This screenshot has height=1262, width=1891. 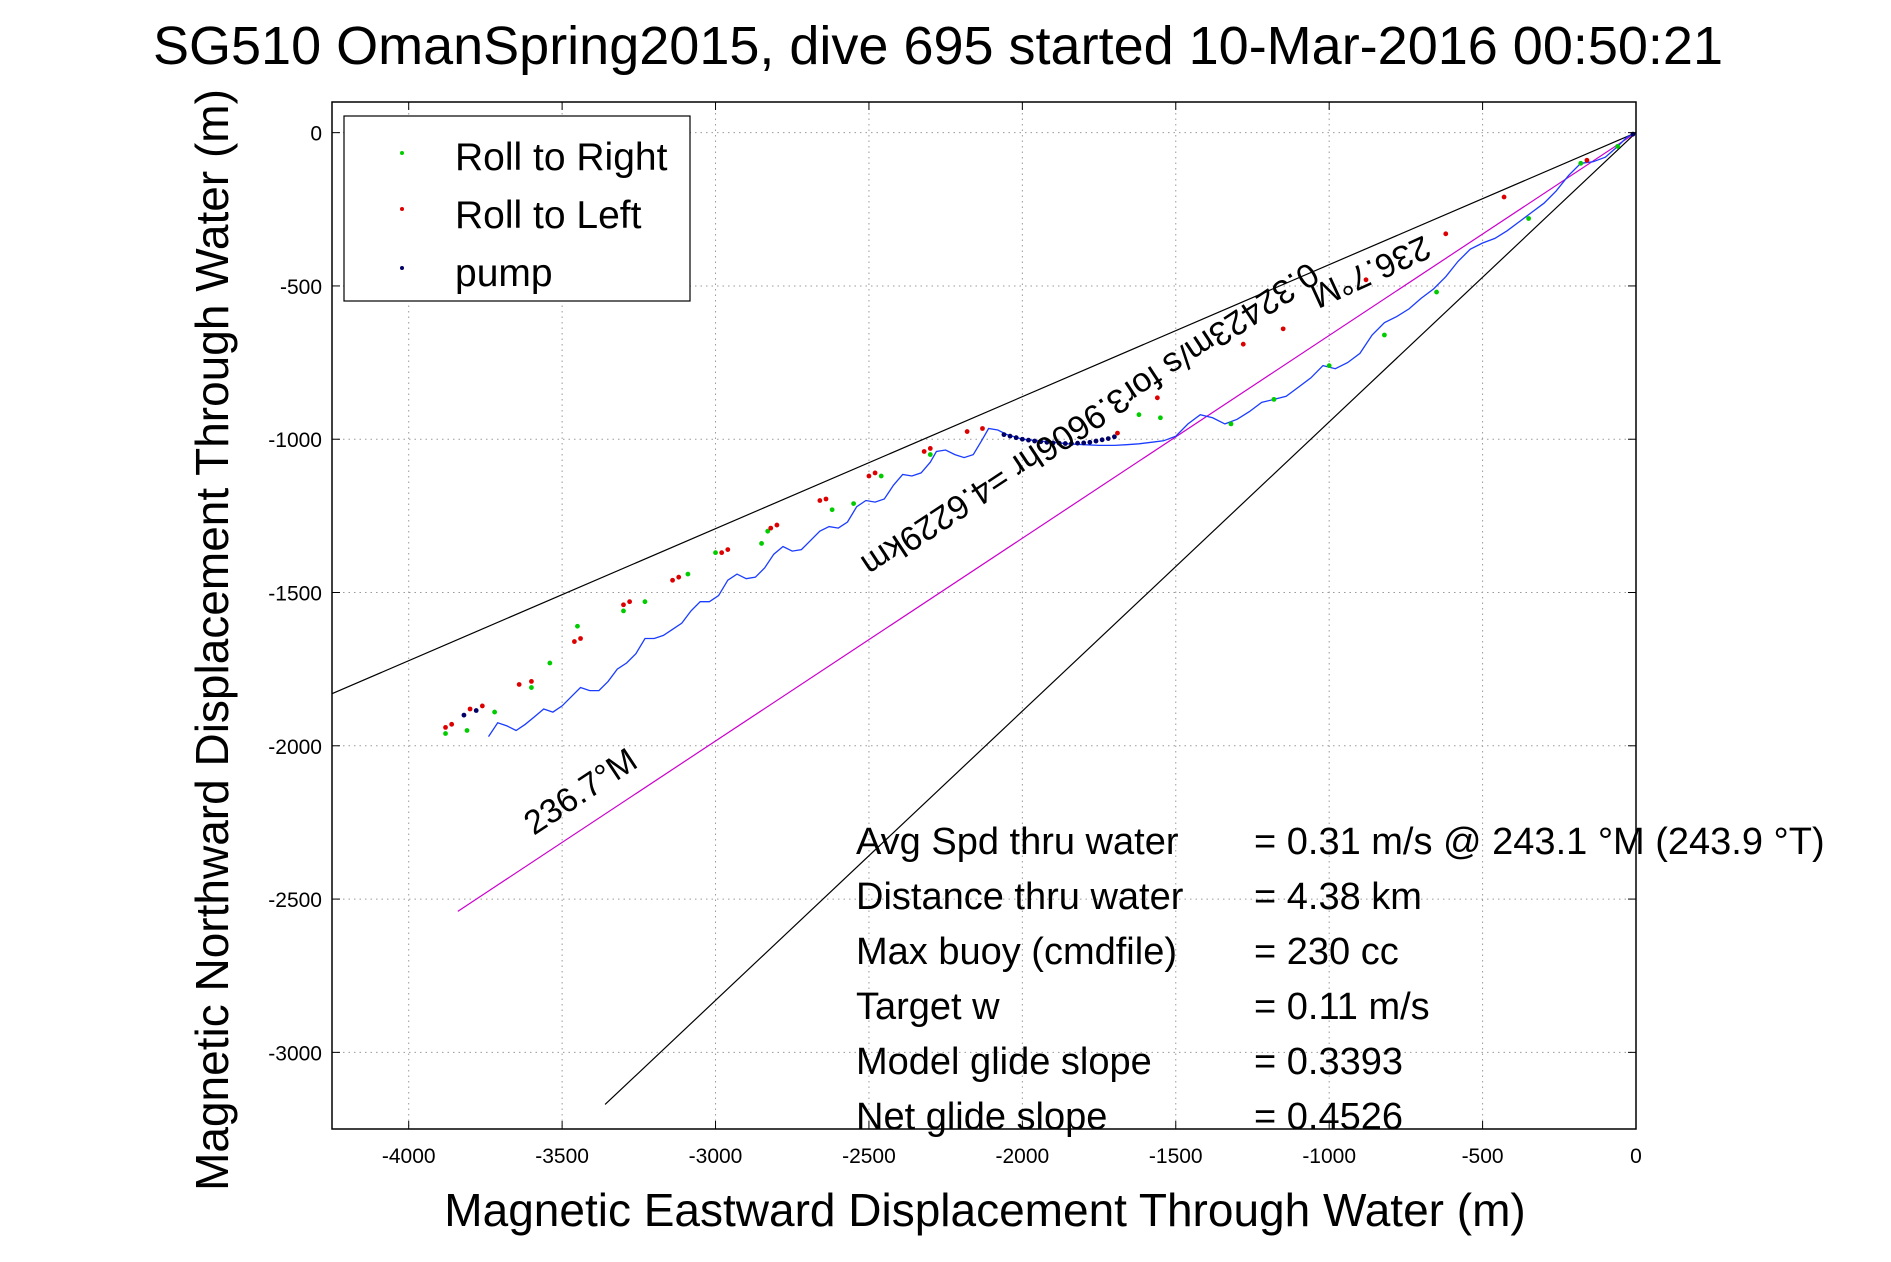 I want to click on x-tick-label: -500, so click(x=1483, y=1156).